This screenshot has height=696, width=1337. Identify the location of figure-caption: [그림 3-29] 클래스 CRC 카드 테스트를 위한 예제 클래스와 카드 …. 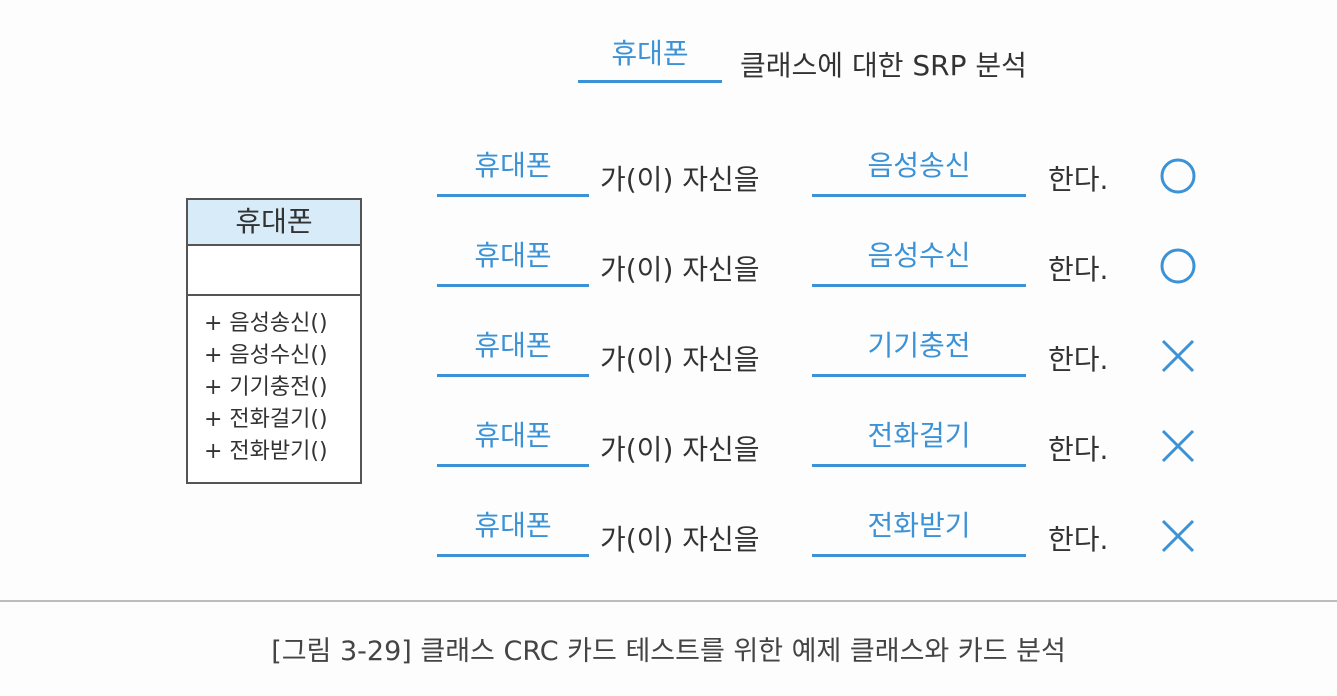
(668, 651).